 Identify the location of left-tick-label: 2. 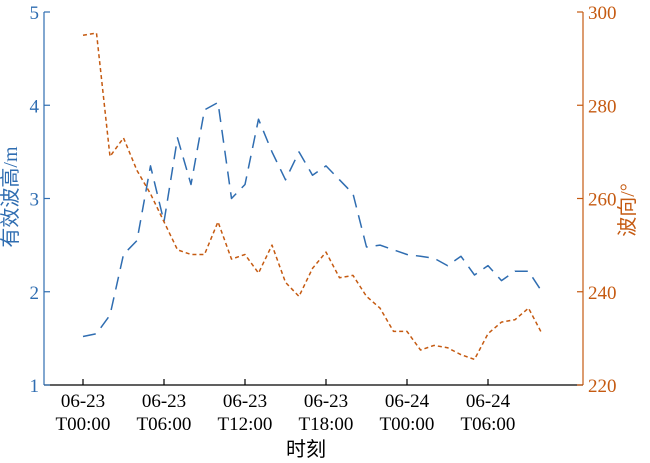
(35, 293).